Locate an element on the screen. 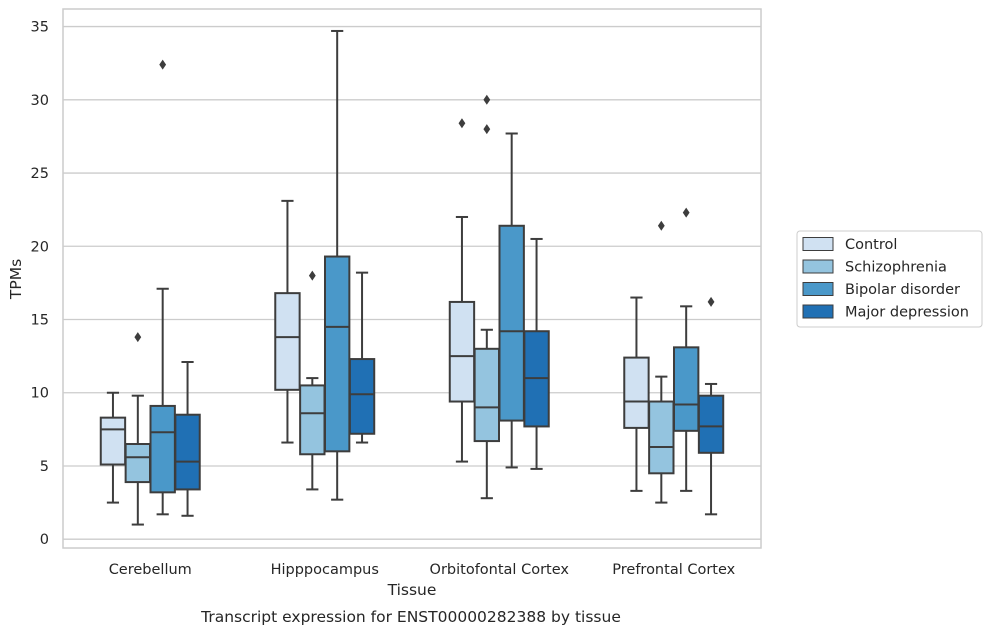  legend-label: Bipolar disorder is located at coordinates (902, 290).